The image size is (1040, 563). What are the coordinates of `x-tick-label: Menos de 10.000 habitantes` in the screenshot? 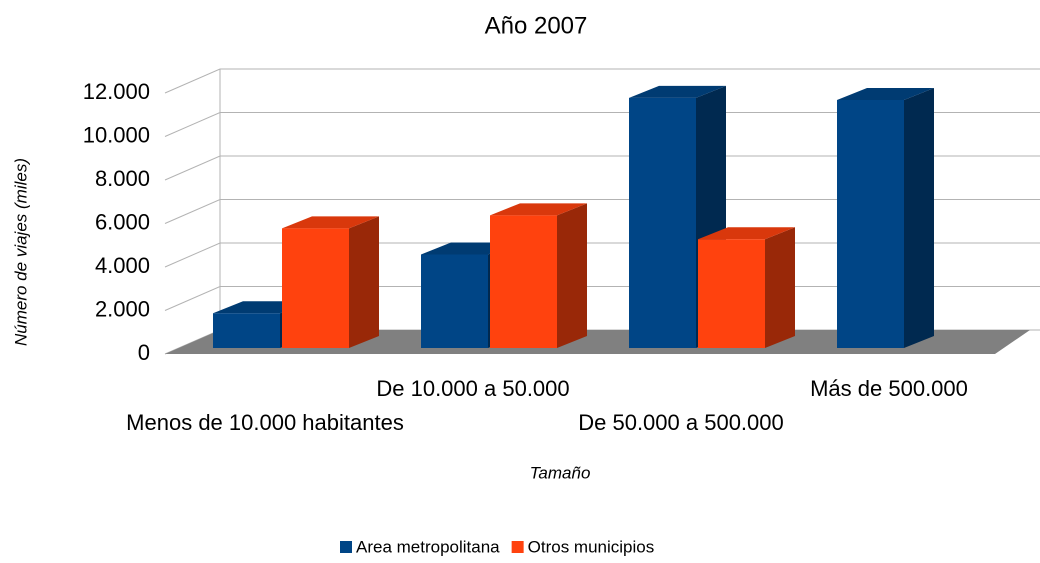 It's located at (265, 422).